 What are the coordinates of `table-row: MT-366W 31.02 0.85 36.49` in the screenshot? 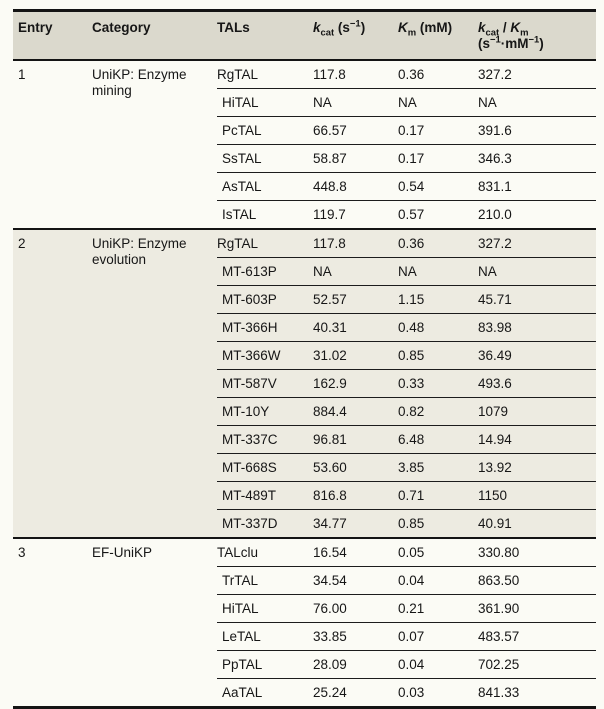 It's located at (304, 355).